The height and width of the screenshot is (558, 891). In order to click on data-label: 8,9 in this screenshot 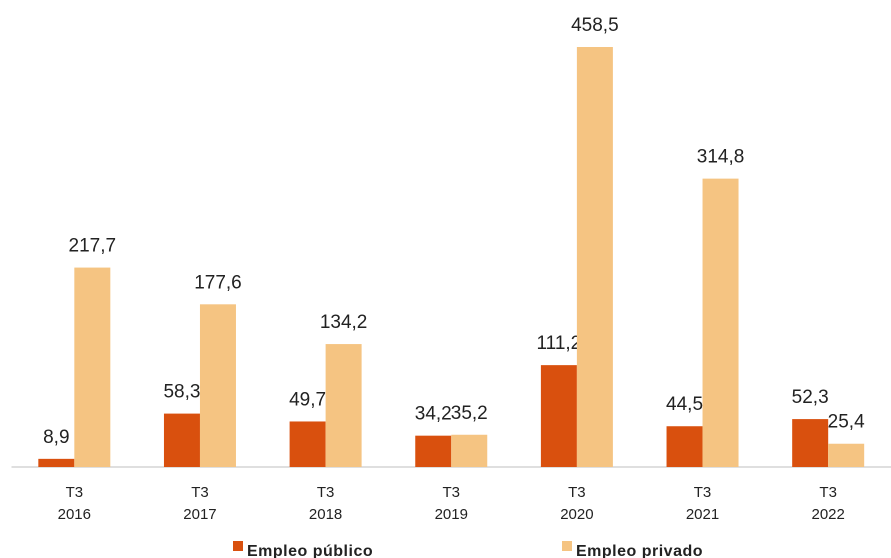, I will do `click(56, 437)`.